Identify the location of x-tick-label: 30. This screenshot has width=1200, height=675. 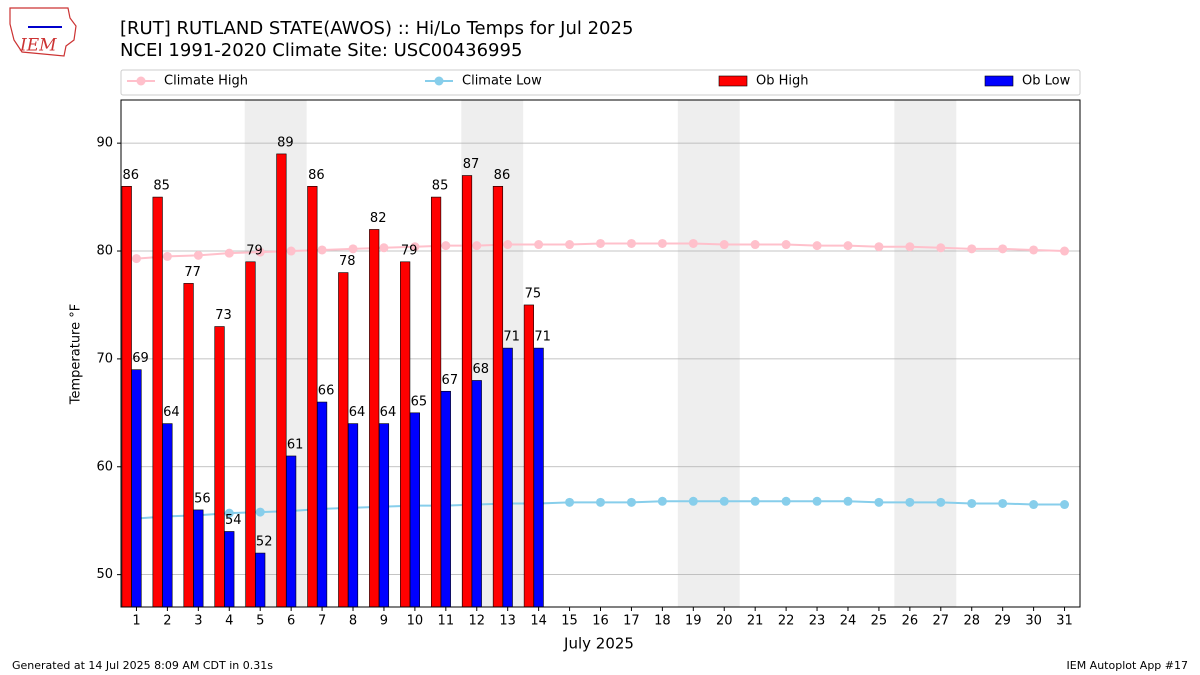
(1033, 621).